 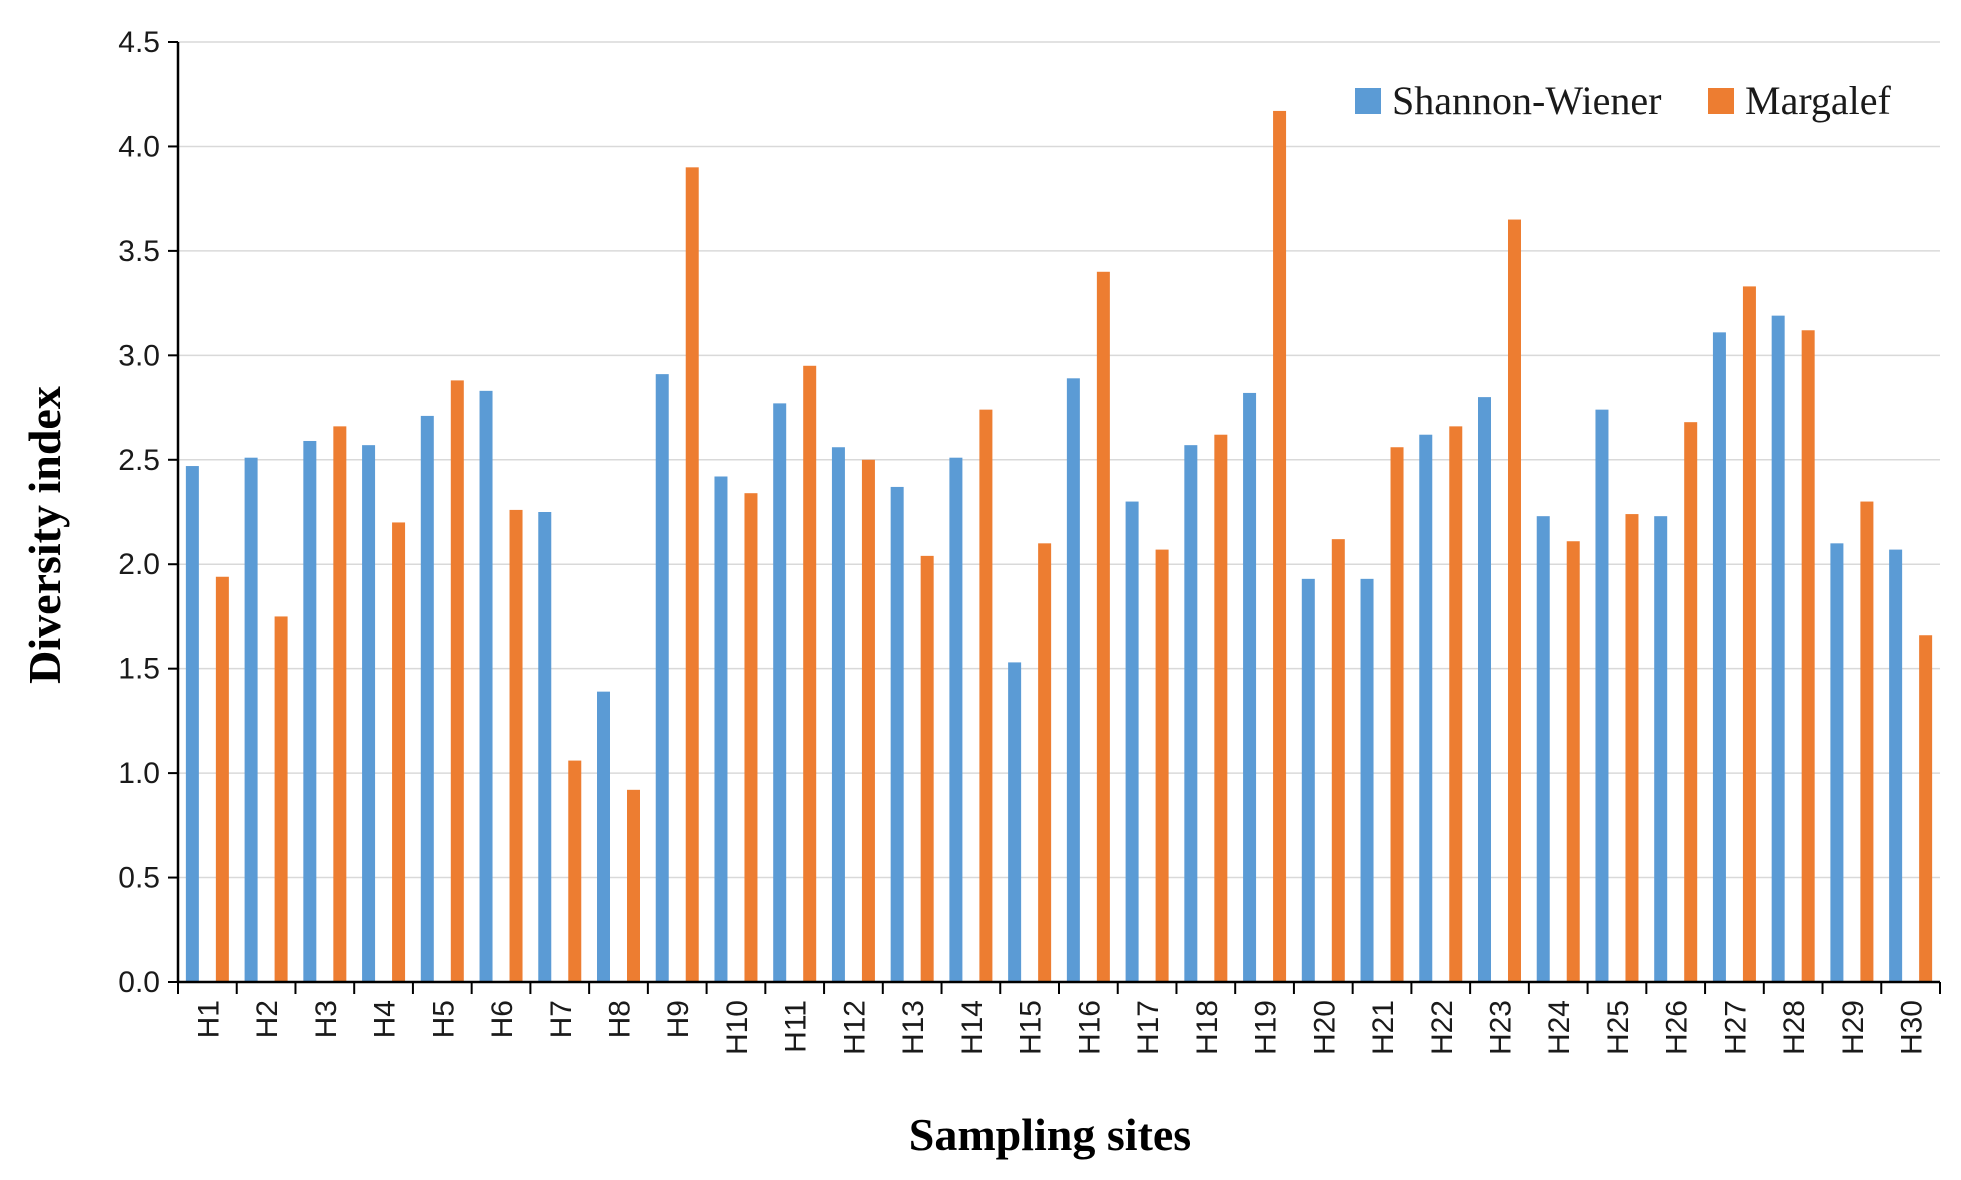 I want to click on x-tick-label: H15, so click(x=1031, y=1027).